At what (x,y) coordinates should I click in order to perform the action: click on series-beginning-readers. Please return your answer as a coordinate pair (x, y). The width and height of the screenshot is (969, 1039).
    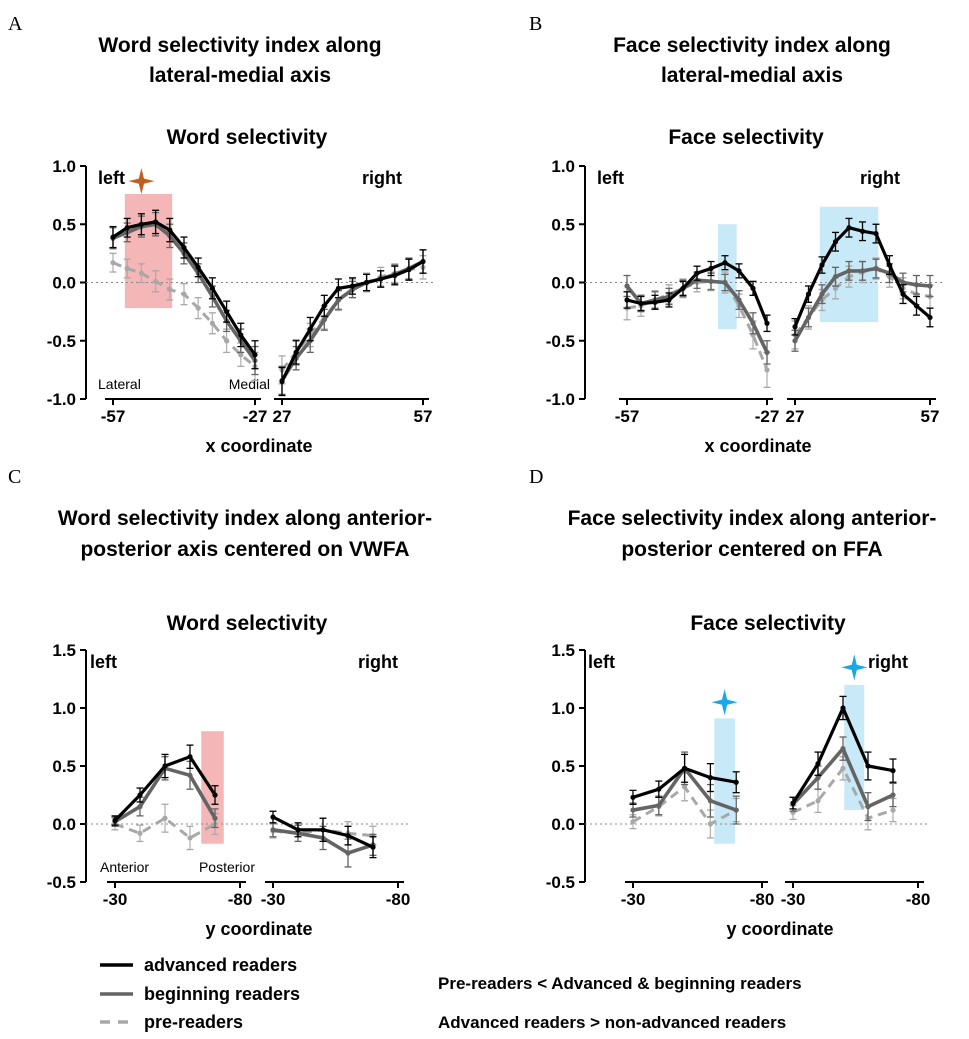
    Looking at the image, I should click on (244, 812).